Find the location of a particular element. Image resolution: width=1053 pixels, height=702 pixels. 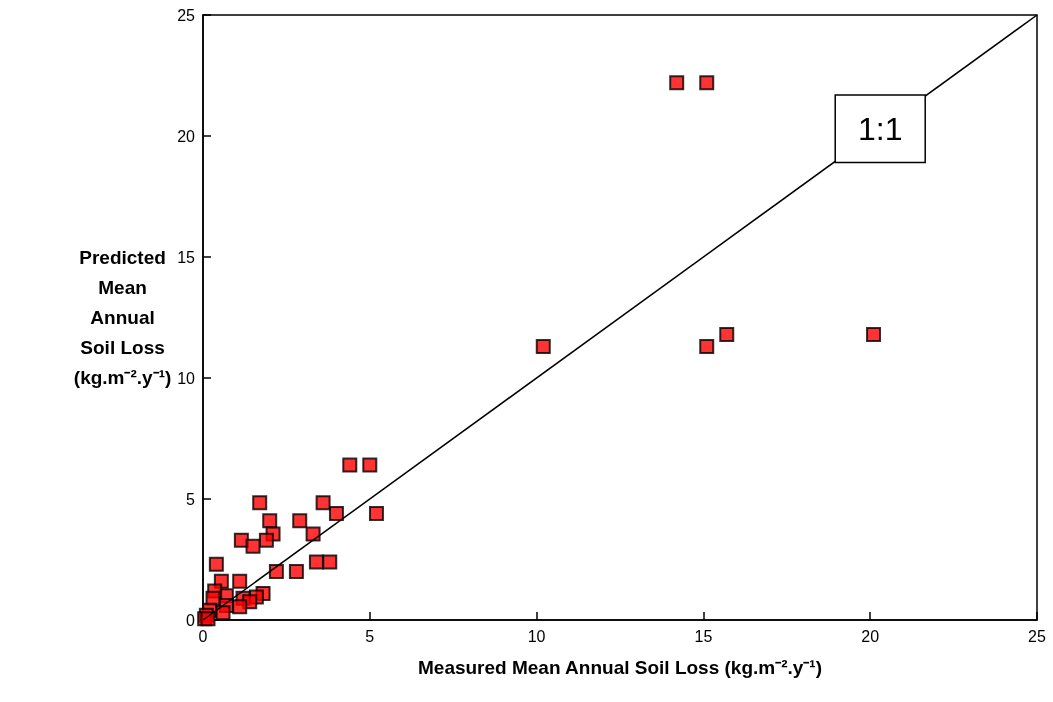

x-tick-label: 20 is located at coordinates (870, 636).